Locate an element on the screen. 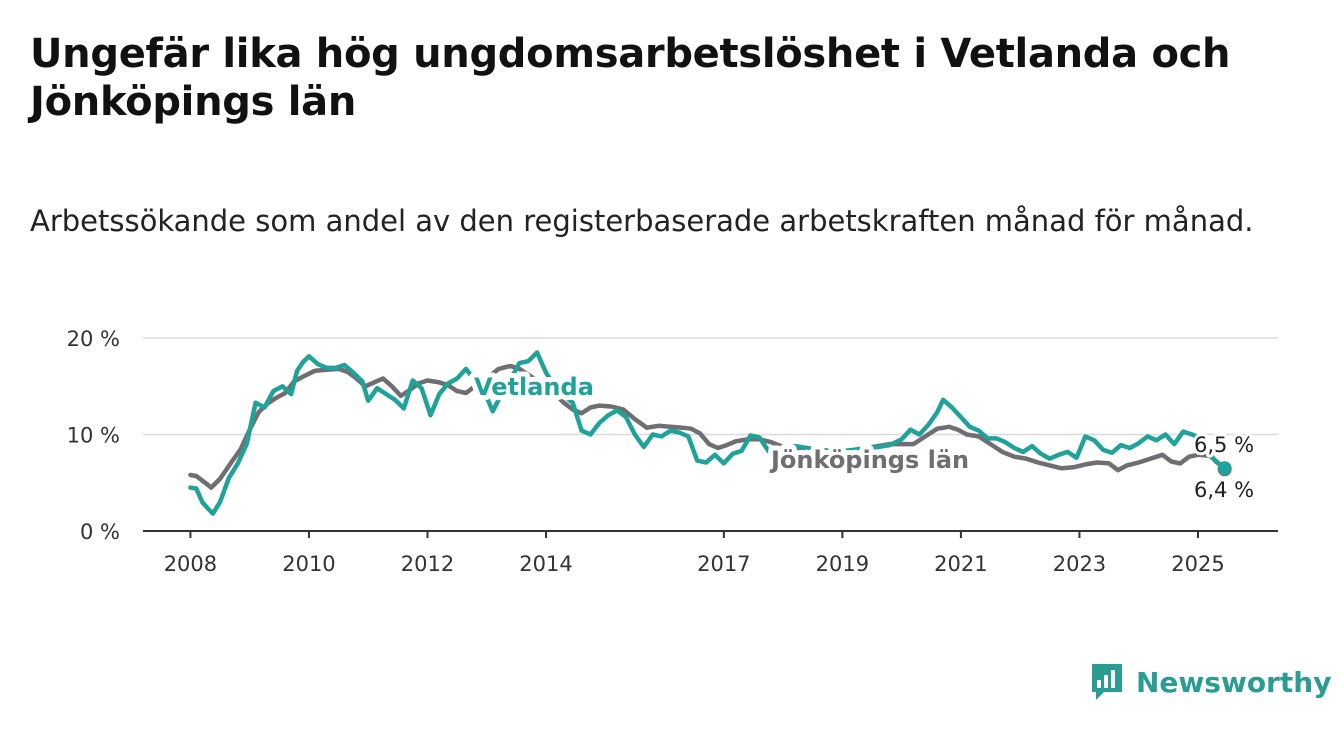 The image size is (1340, 734). x-tick-label: 2021 is located at coordinates (960, 564).